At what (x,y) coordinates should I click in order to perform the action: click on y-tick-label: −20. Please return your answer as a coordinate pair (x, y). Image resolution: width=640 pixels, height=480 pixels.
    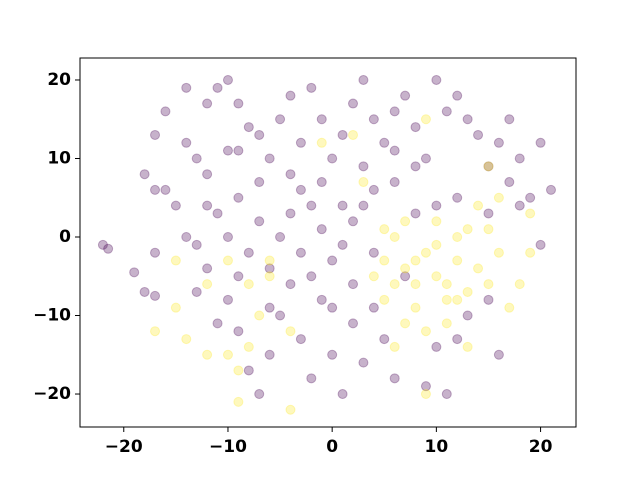
    Looking at the image, I should click on (52, 394).